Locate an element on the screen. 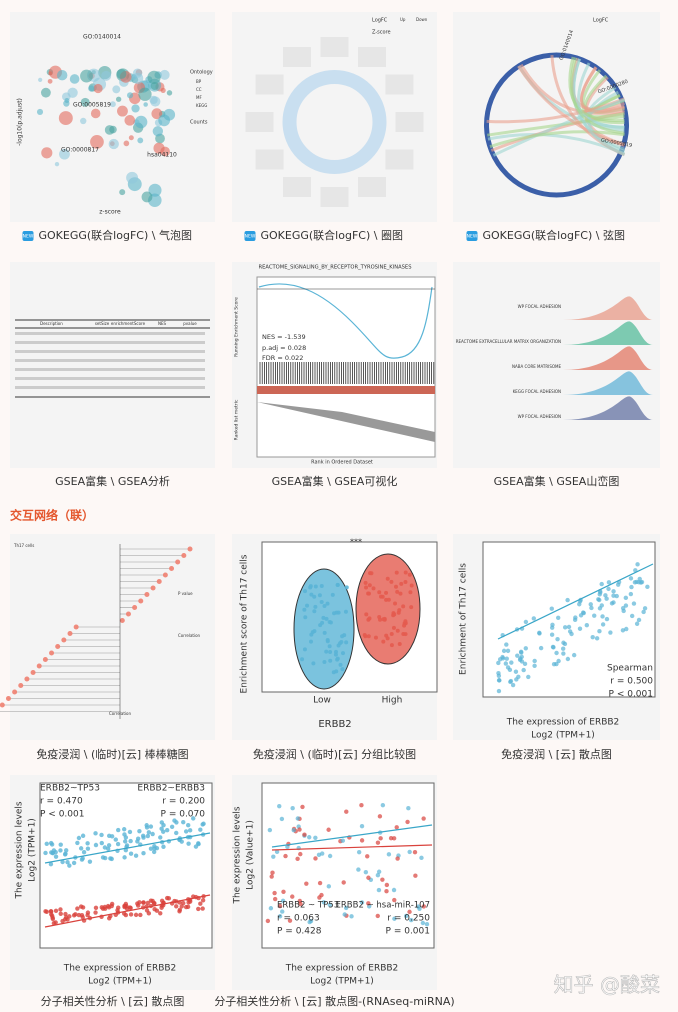  caption: 免疫浸润 \ (临时)[云] 棒棒糖图 is located at coordinates (112, 754).